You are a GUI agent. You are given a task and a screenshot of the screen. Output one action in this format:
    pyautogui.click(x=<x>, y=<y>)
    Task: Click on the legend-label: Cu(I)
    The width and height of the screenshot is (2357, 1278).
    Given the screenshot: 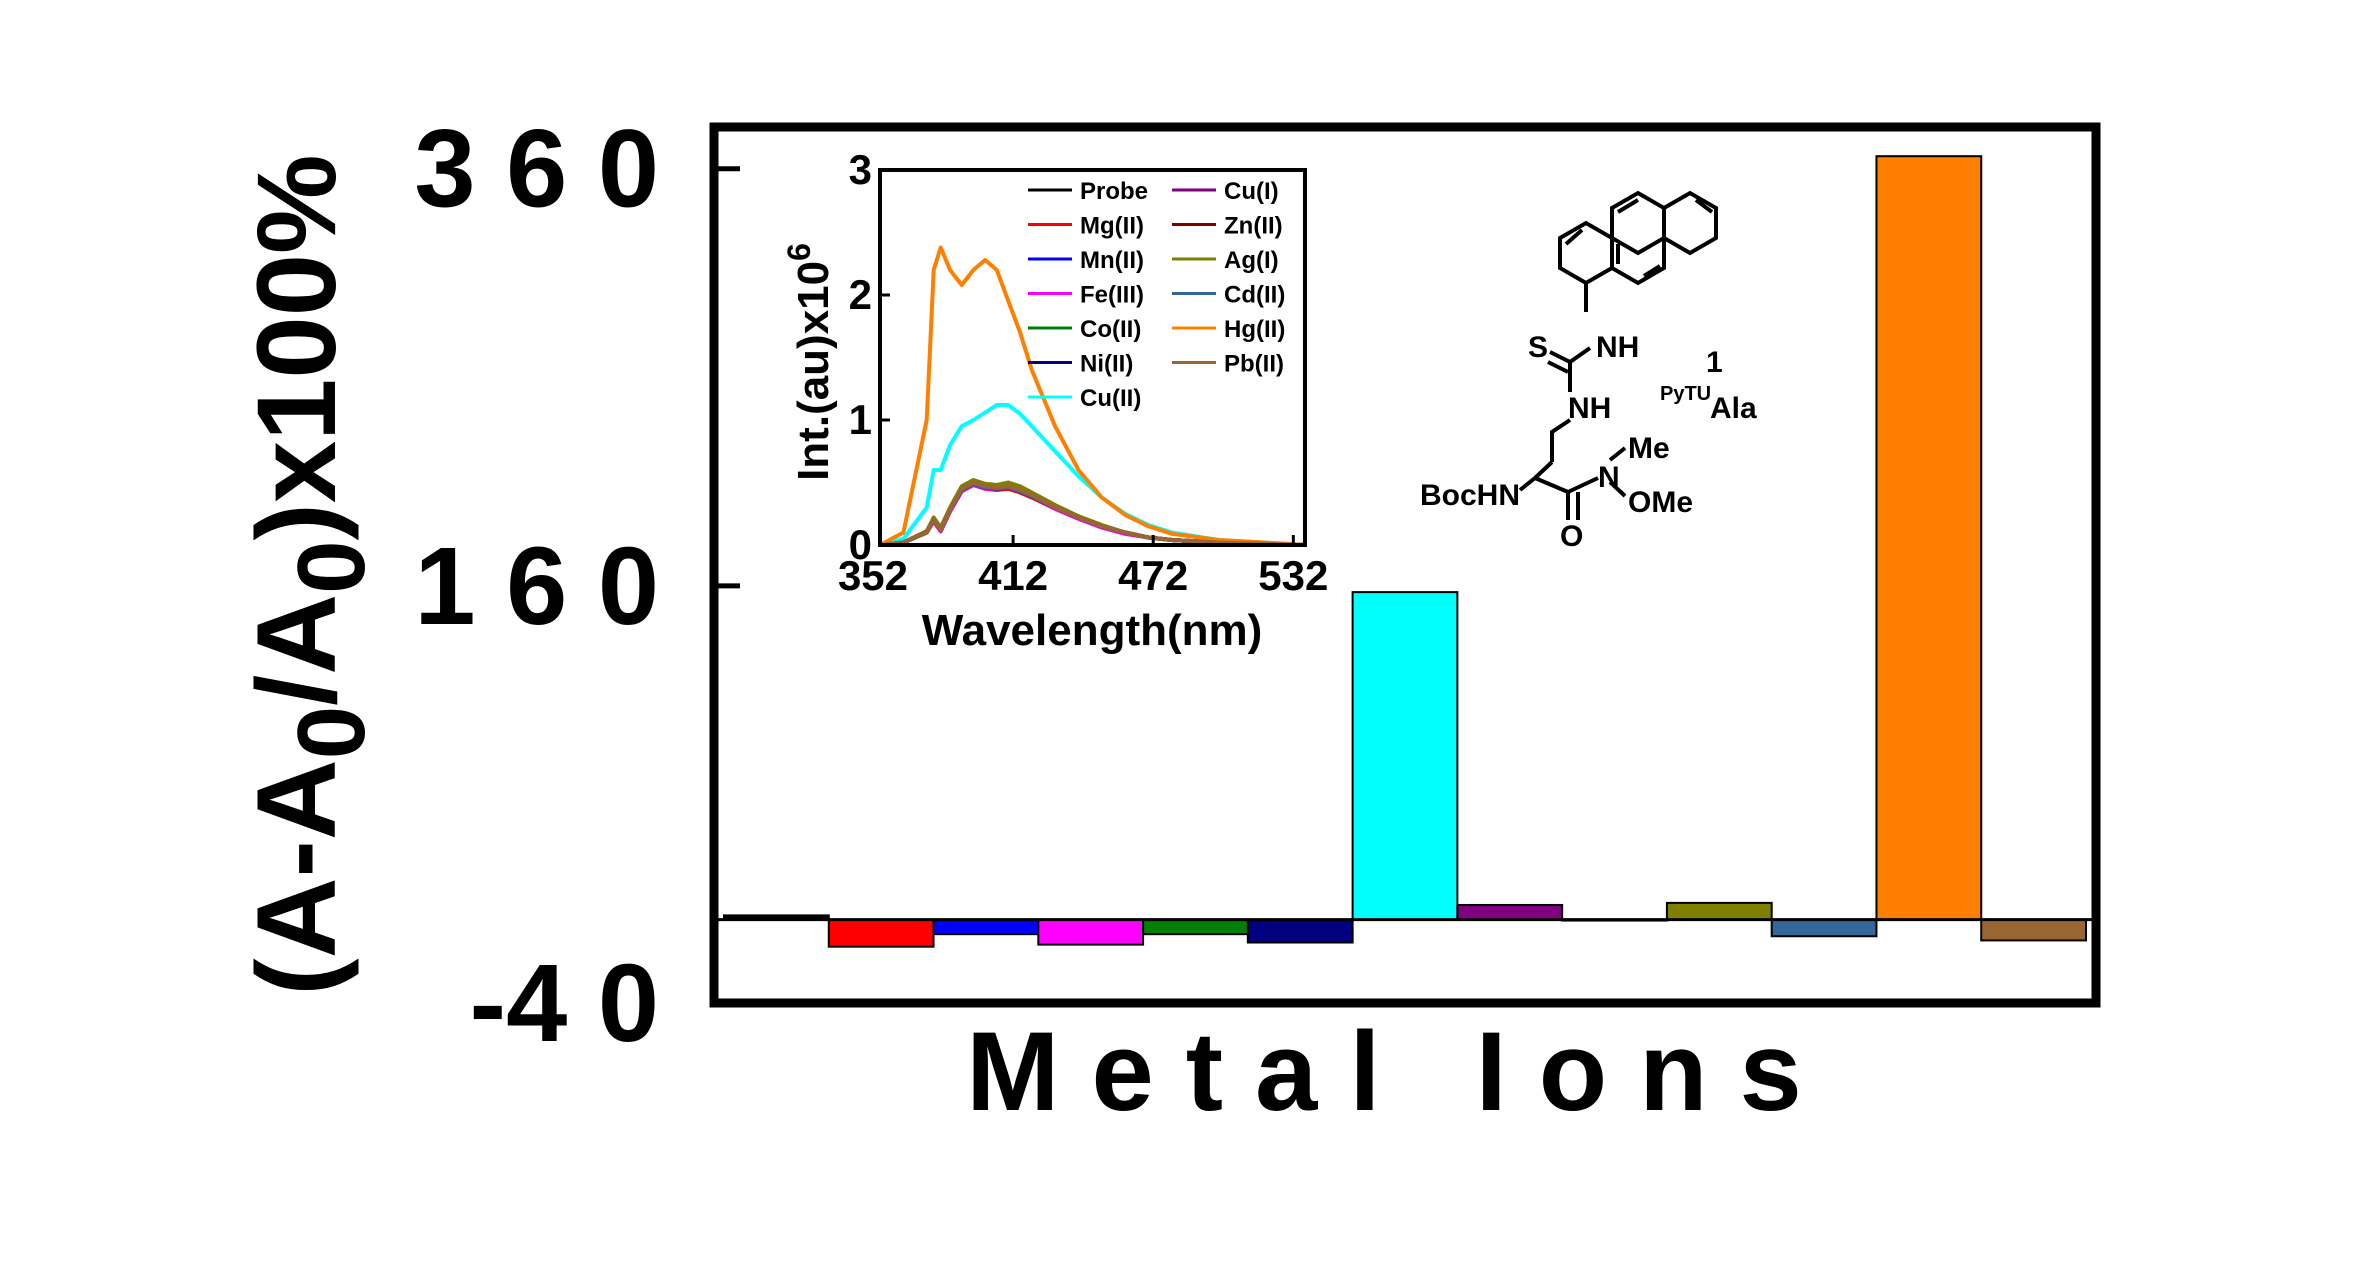 What is the action you would take?
    pyautogui.click(x=1251, y=191)
    